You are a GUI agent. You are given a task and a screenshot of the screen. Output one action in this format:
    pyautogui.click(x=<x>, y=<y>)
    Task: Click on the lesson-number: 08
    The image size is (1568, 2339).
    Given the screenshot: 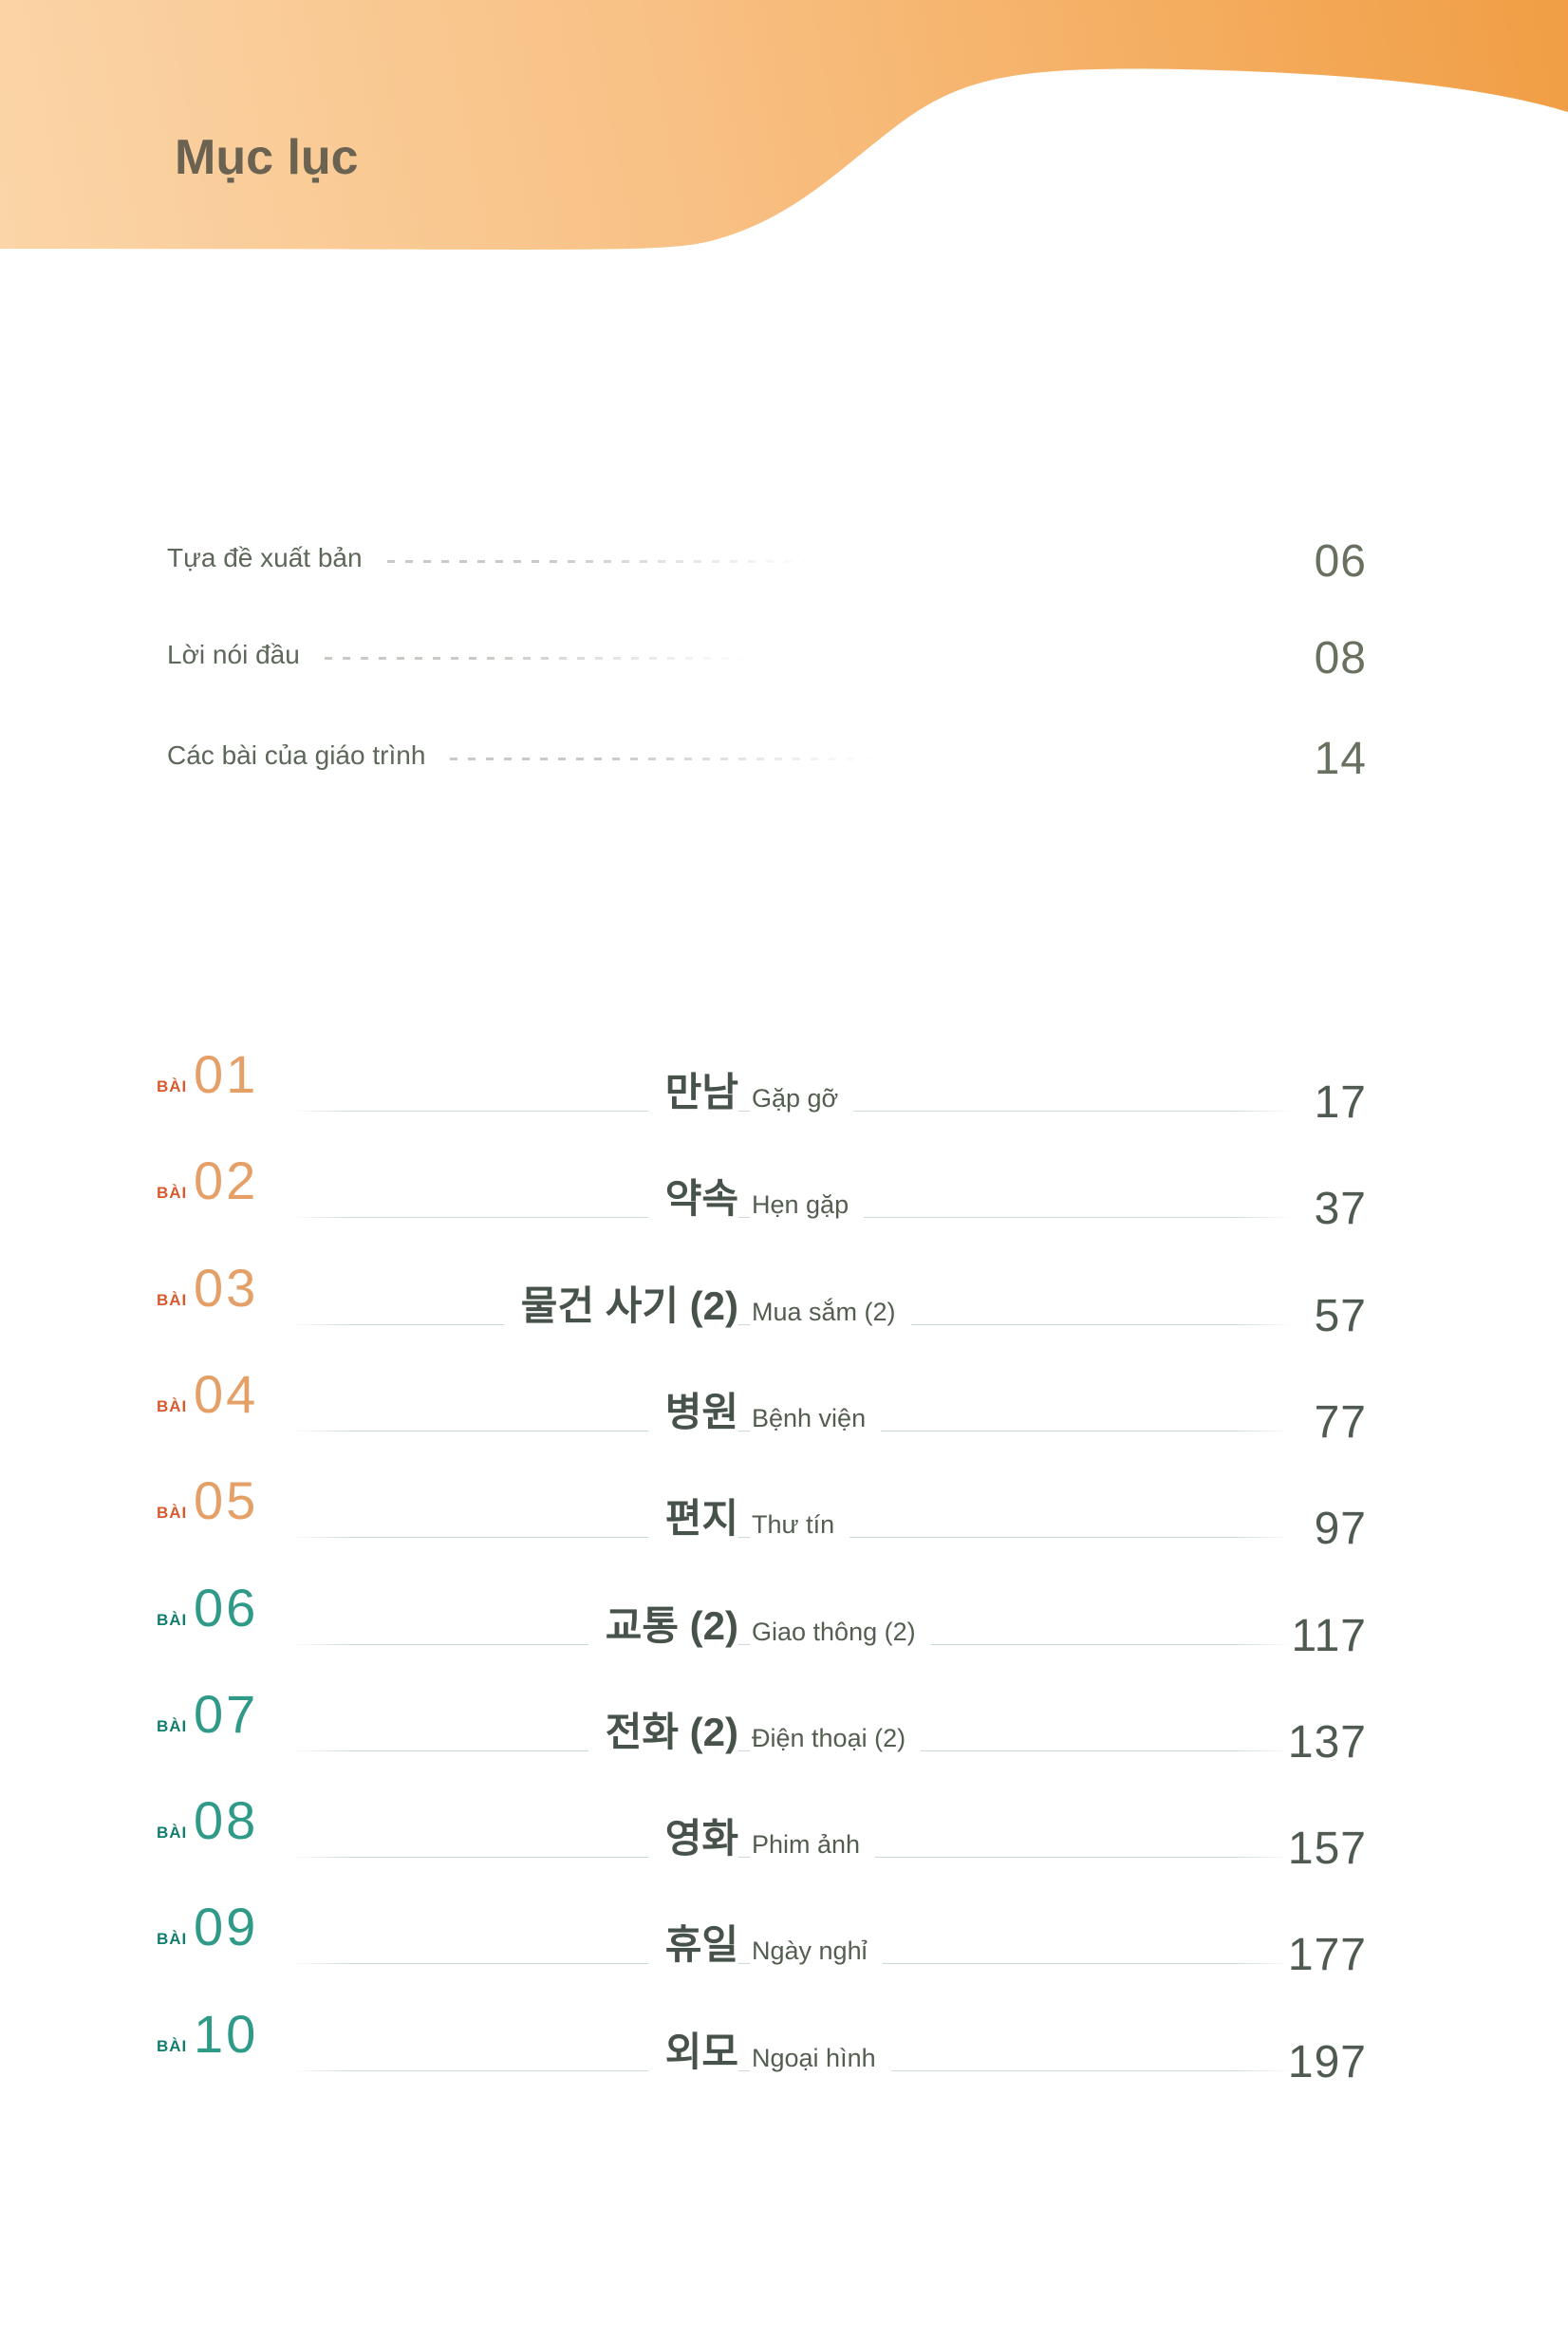 What is the action you would take?
    pyautogui.click(x=227, y=1820)
    